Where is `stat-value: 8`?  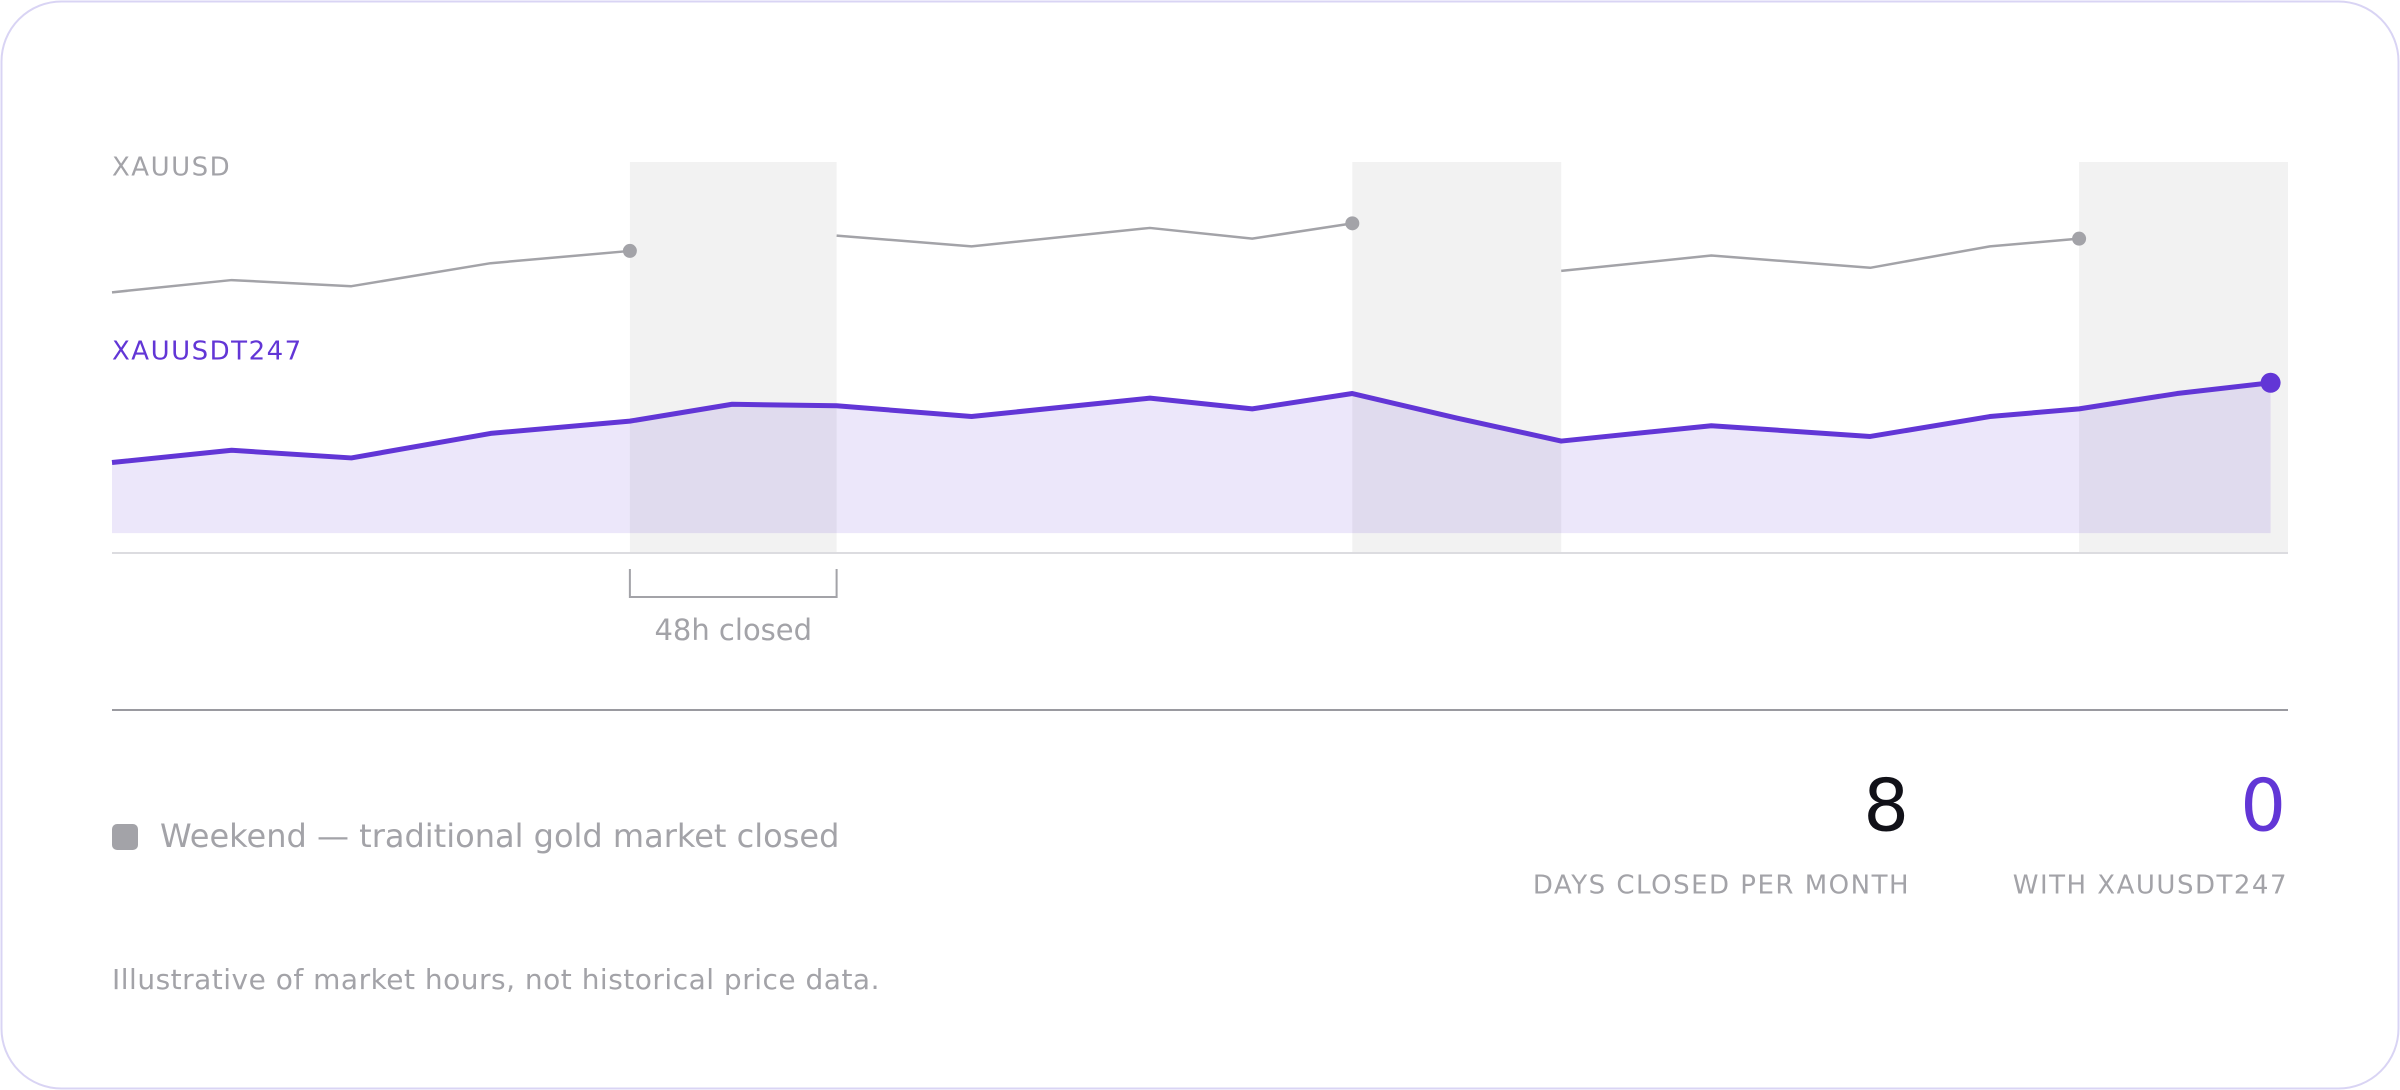
stat-value: 8 is located at coordinates (1886, 806).